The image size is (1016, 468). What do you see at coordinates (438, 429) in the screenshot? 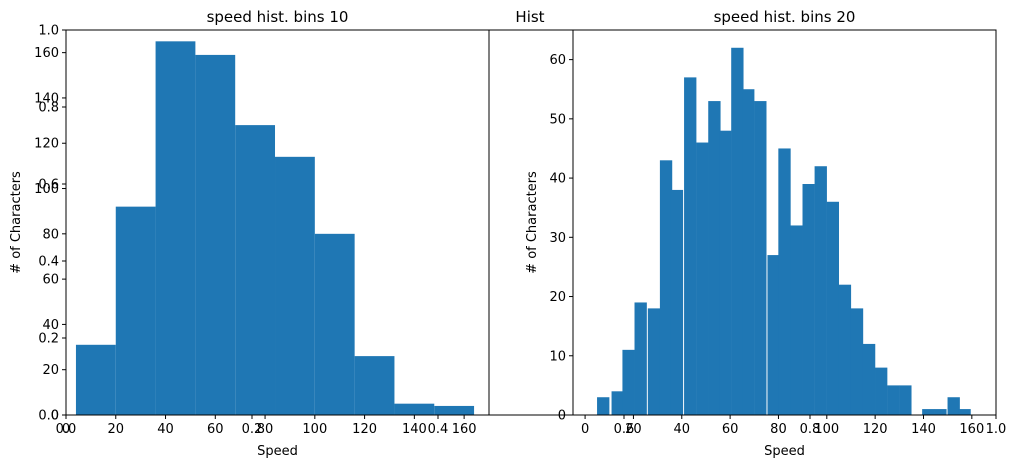
I see `background-x-tick-label: 0.4` at bounding box center [438, 429].